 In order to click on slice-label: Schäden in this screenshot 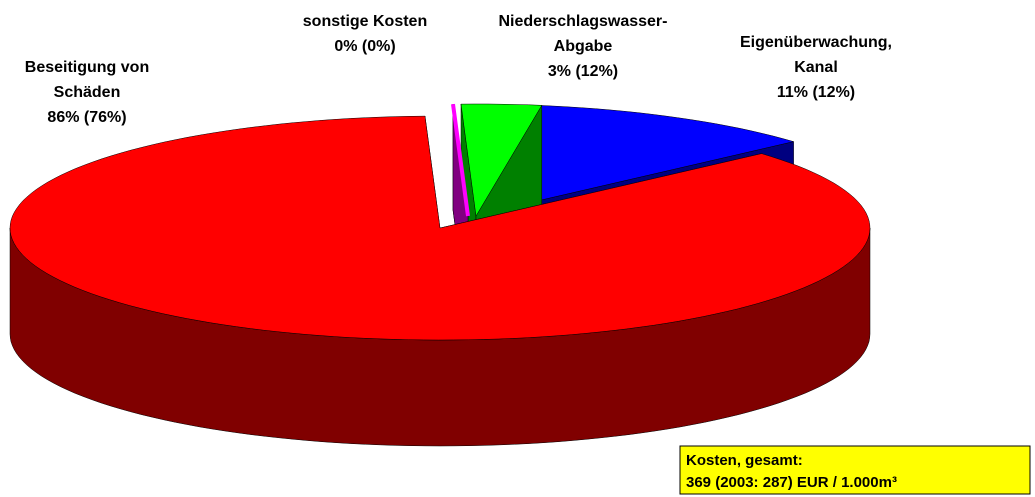, I will do `click(87, 92)`.